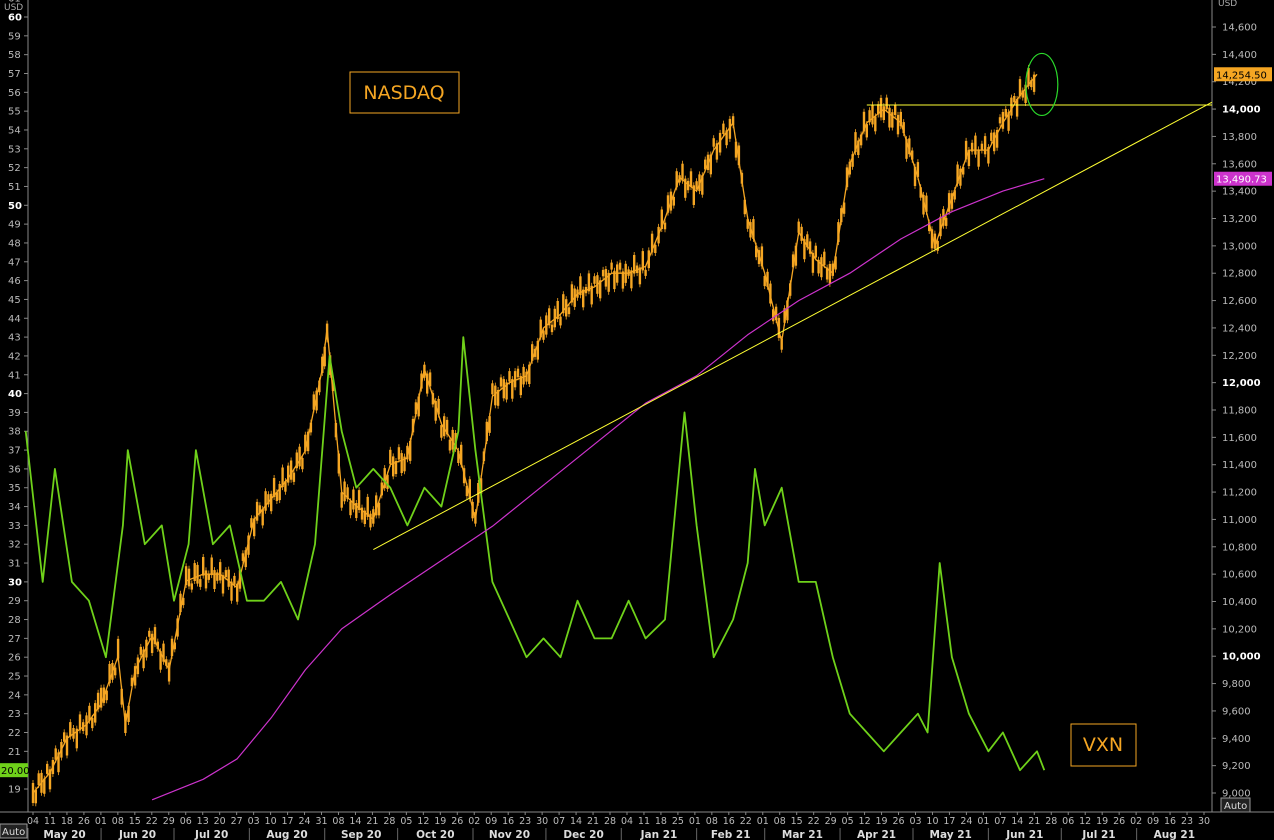  Describe the element at coordinates (1239, 547) in the screenshot. I see `right-tick-label: 10,800` at that location.